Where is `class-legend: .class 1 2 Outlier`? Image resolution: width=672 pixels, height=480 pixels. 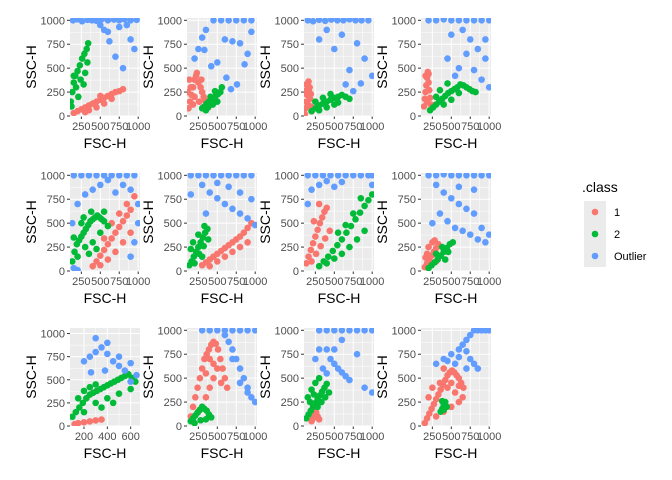 class-legend: .class 1 2 Outlier is located at coordinates (614, 223).